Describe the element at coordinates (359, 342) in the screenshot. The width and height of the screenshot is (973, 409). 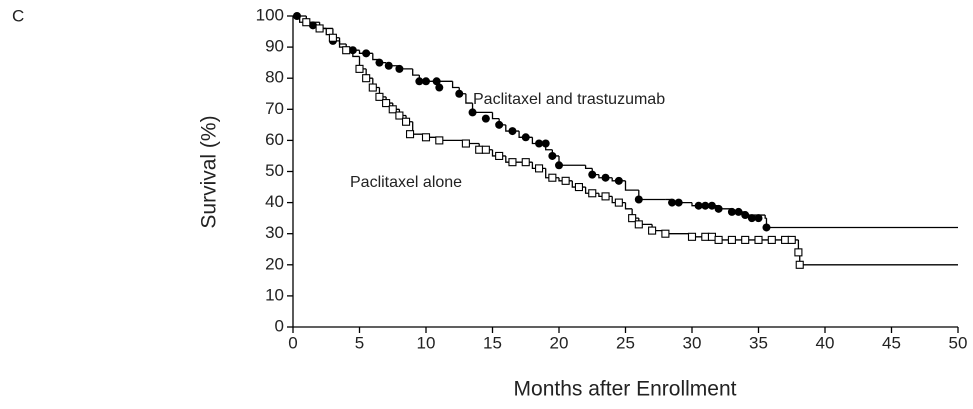
I see `x-tick-label: 5` at that location.